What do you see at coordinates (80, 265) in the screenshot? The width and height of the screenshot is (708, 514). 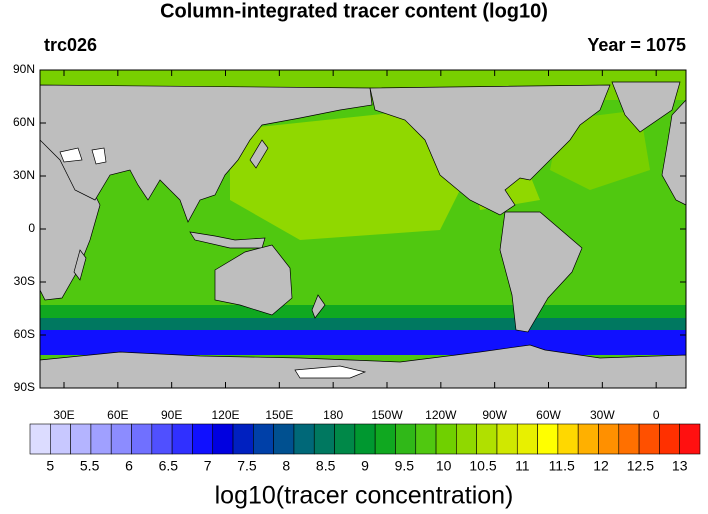 I see `madagascar` at bounding box center [80, 265].